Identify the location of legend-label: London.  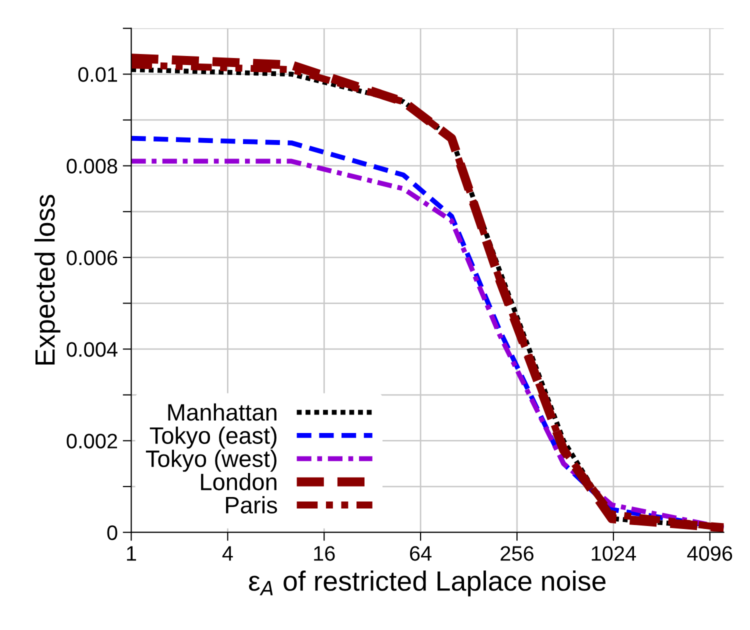
(238, 481).